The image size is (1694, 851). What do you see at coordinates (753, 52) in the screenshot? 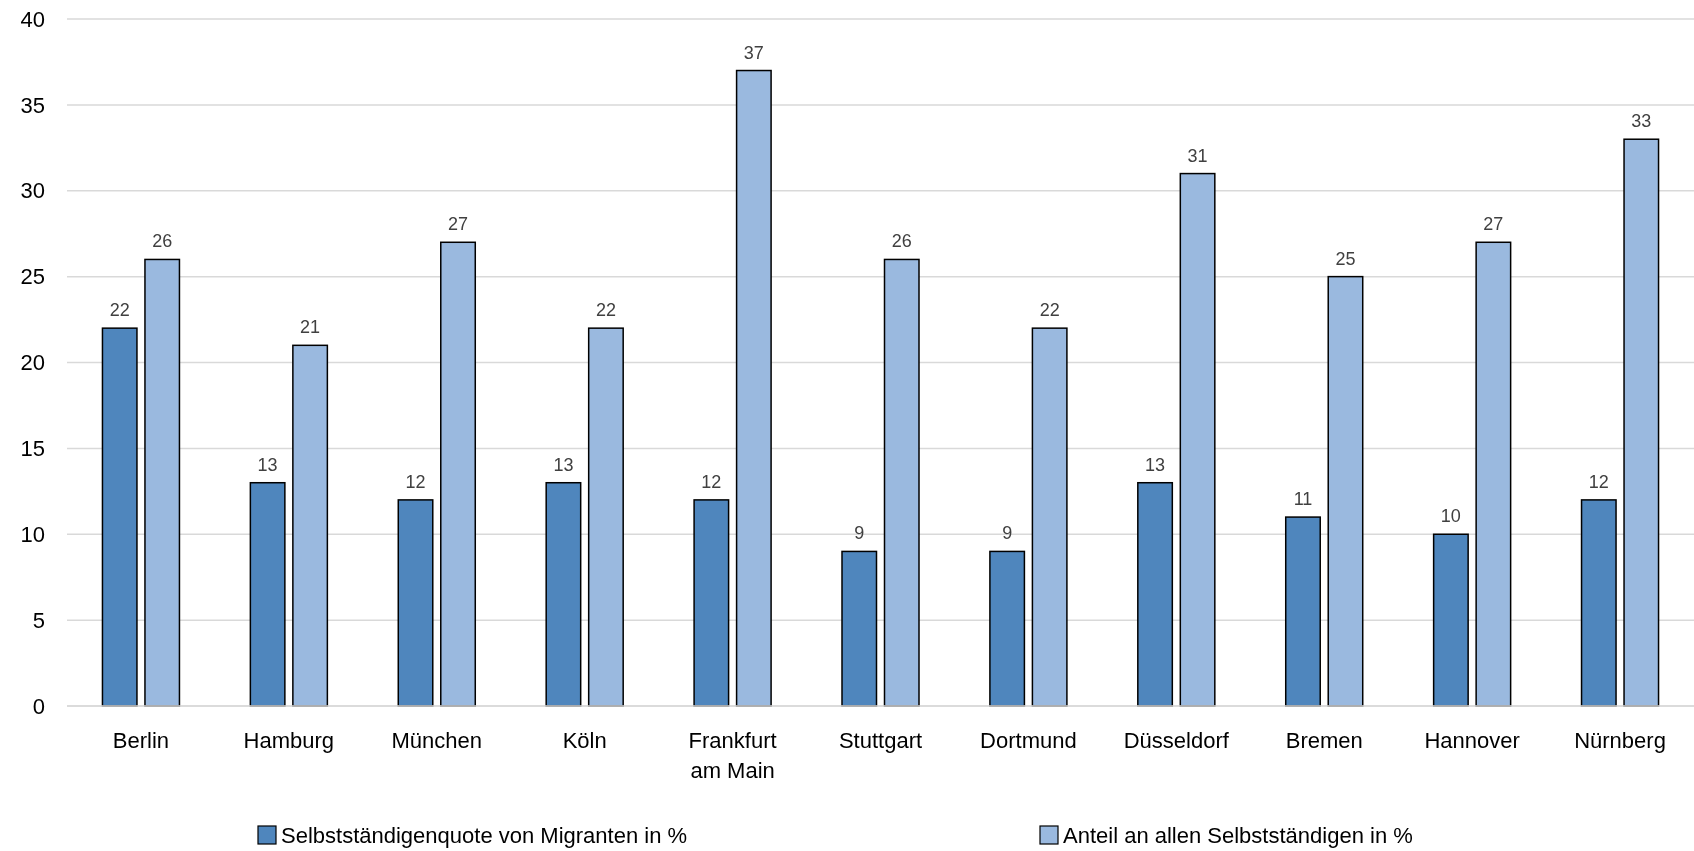
I see `data-label: 37` at bounding box center [753, 52].